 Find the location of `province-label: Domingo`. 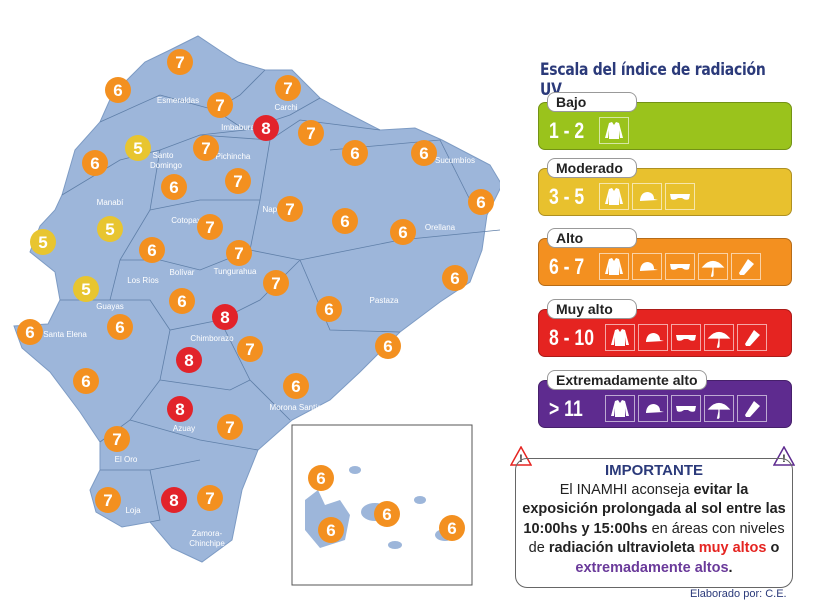

province-label: Domingo is located at coordinates (166, 165).